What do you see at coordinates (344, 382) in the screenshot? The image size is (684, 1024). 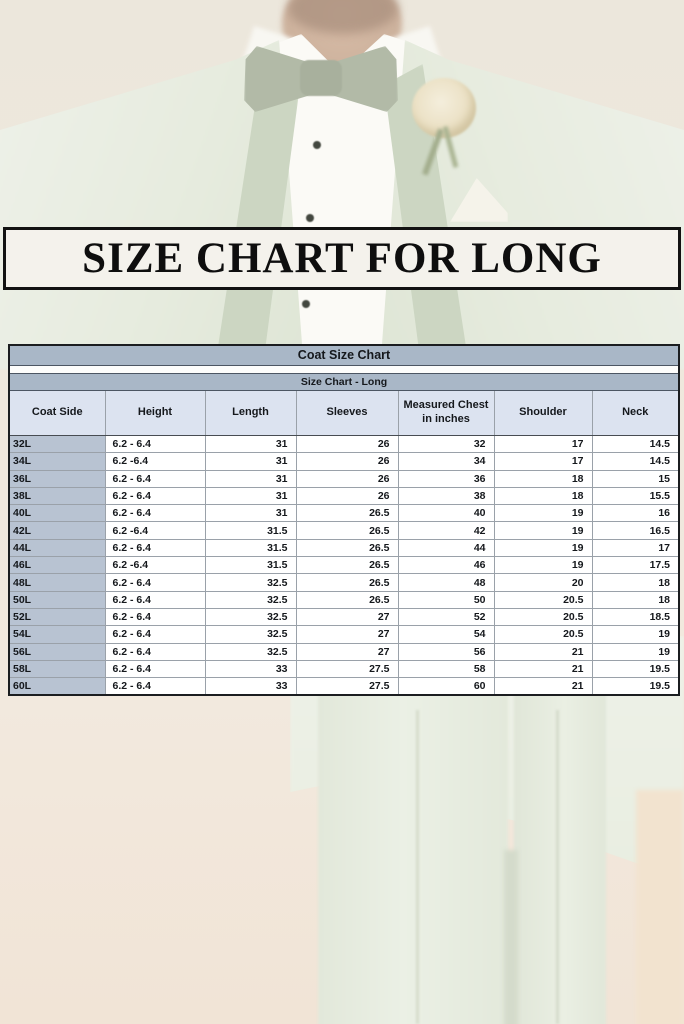 I see `table-subtitle: Size Chart - Long` at bounding box center [344, 382].